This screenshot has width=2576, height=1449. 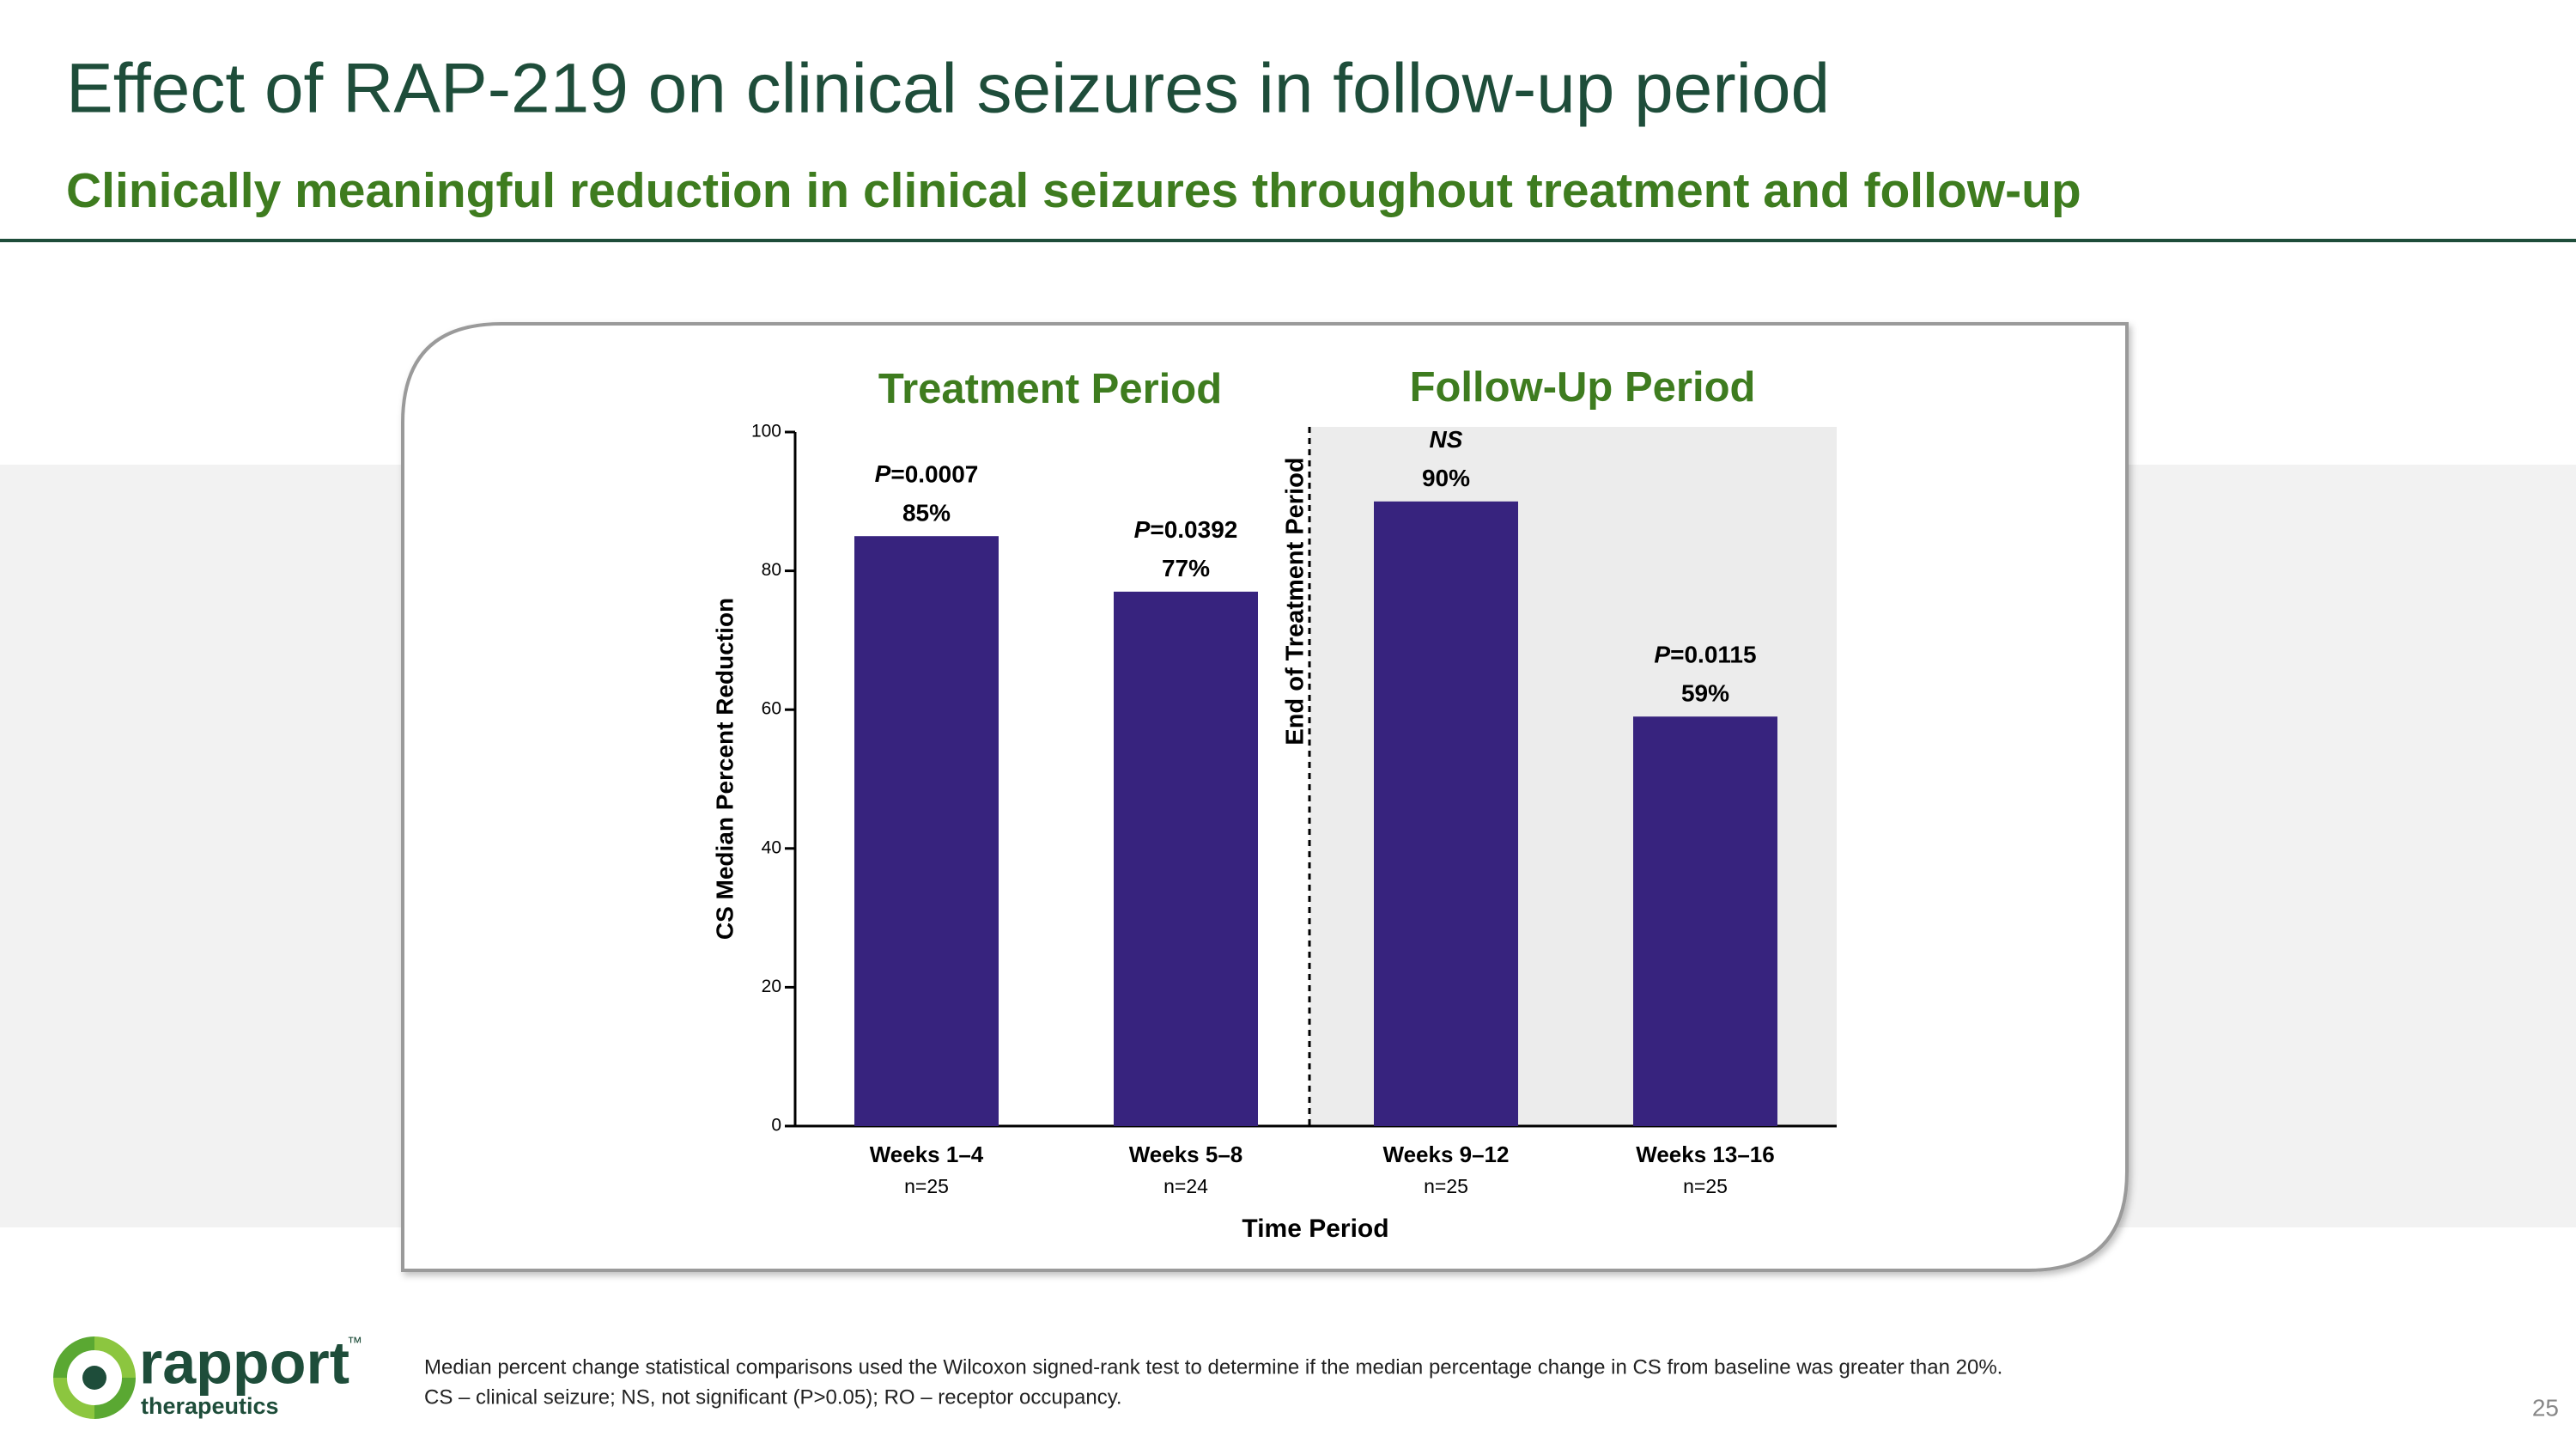 What do you see at coordinates (355, 1342) in the screenshot?
I see `logo-mark: ™` at bounding box center [355, 1342].